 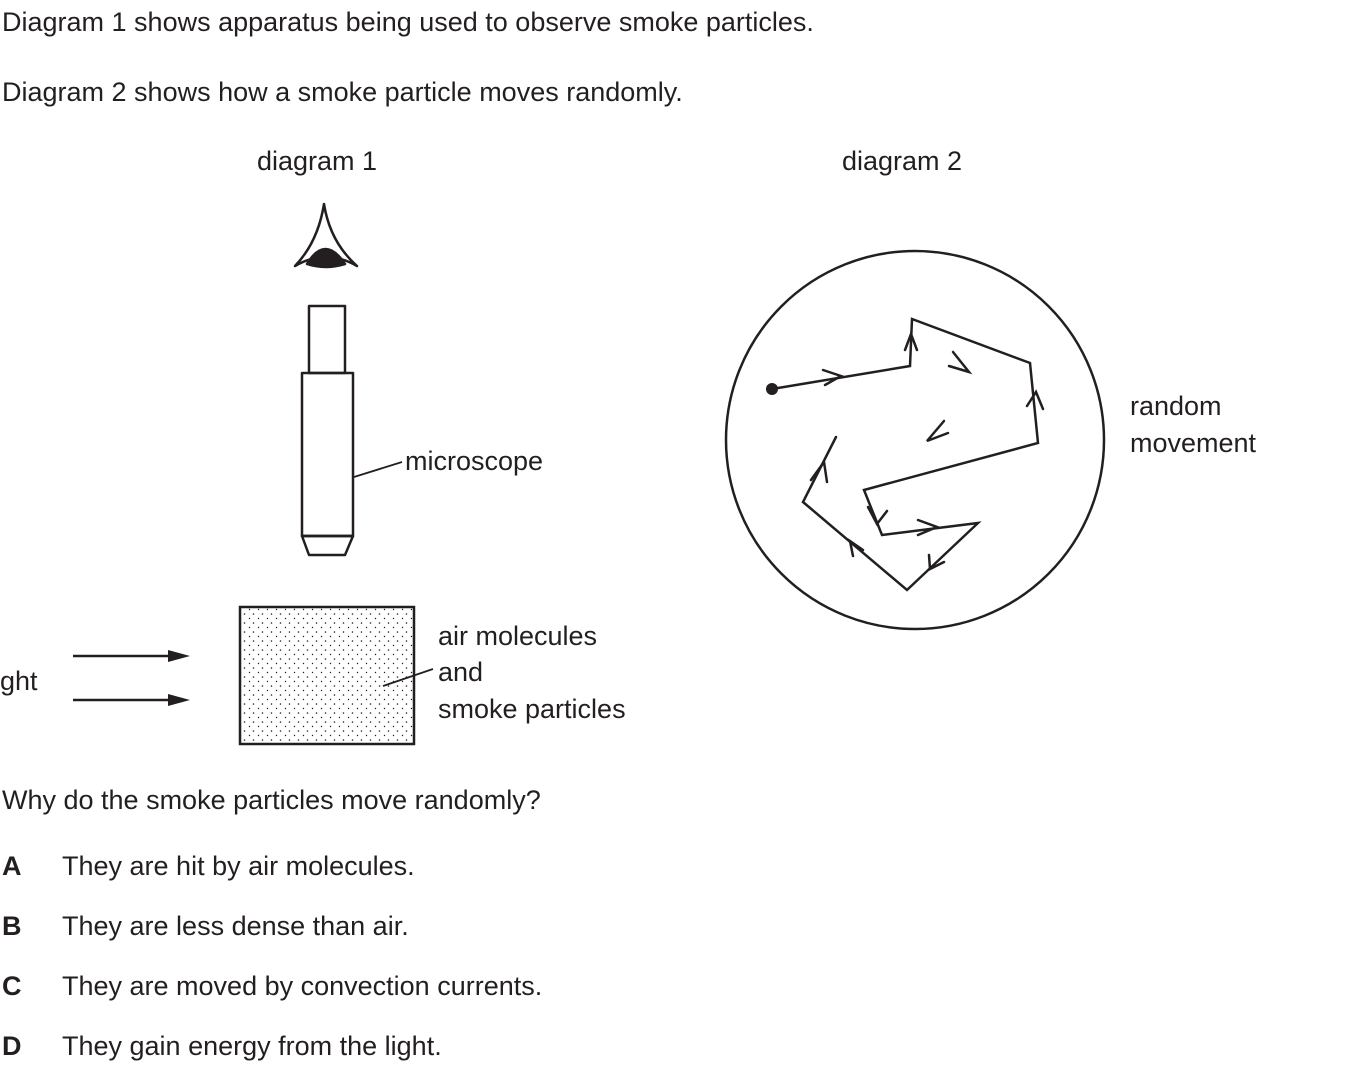 I want to click on box-label-line-3: smoke particles, so click(x=532, y=709).